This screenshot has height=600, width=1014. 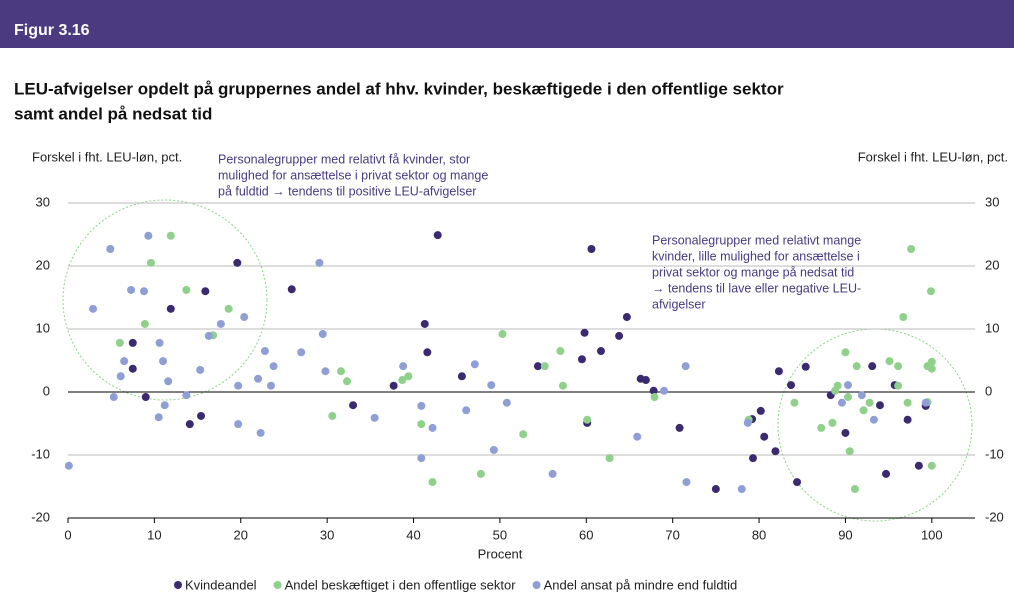 What do you see at coordinates (413, 534) in the screenshot?
I see `x-tick-label: 40` at bounding box center [413, 534].